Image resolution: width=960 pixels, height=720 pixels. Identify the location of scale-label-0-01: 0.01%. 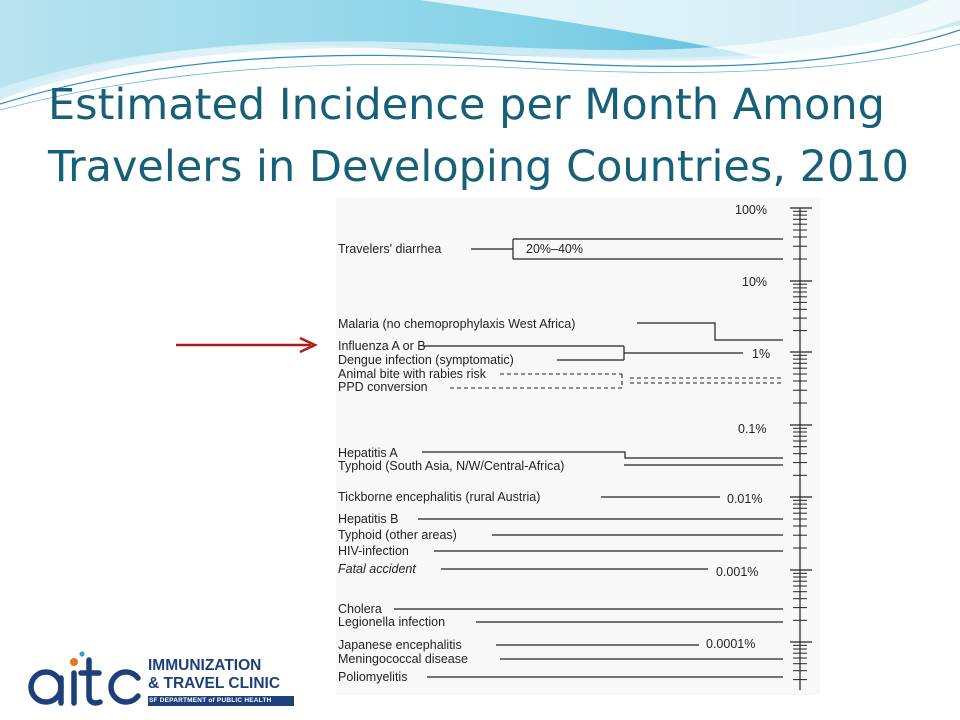
(744, 499).